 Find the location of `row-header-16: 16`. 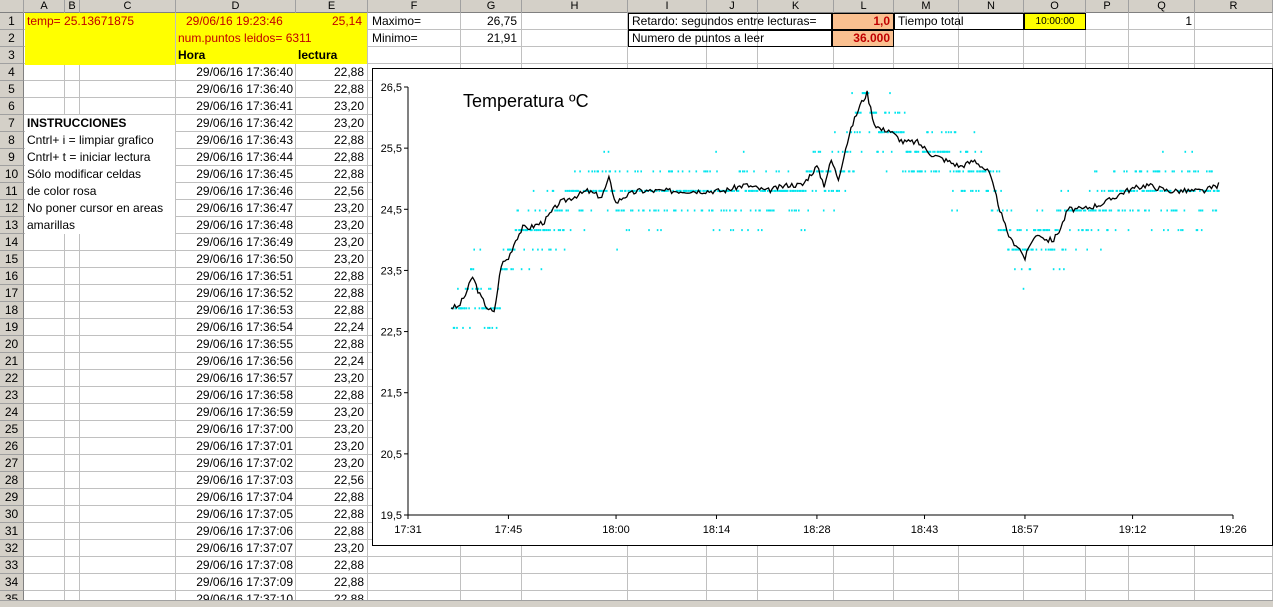

row-header-16: 16 is located at coordinates (12, 276).